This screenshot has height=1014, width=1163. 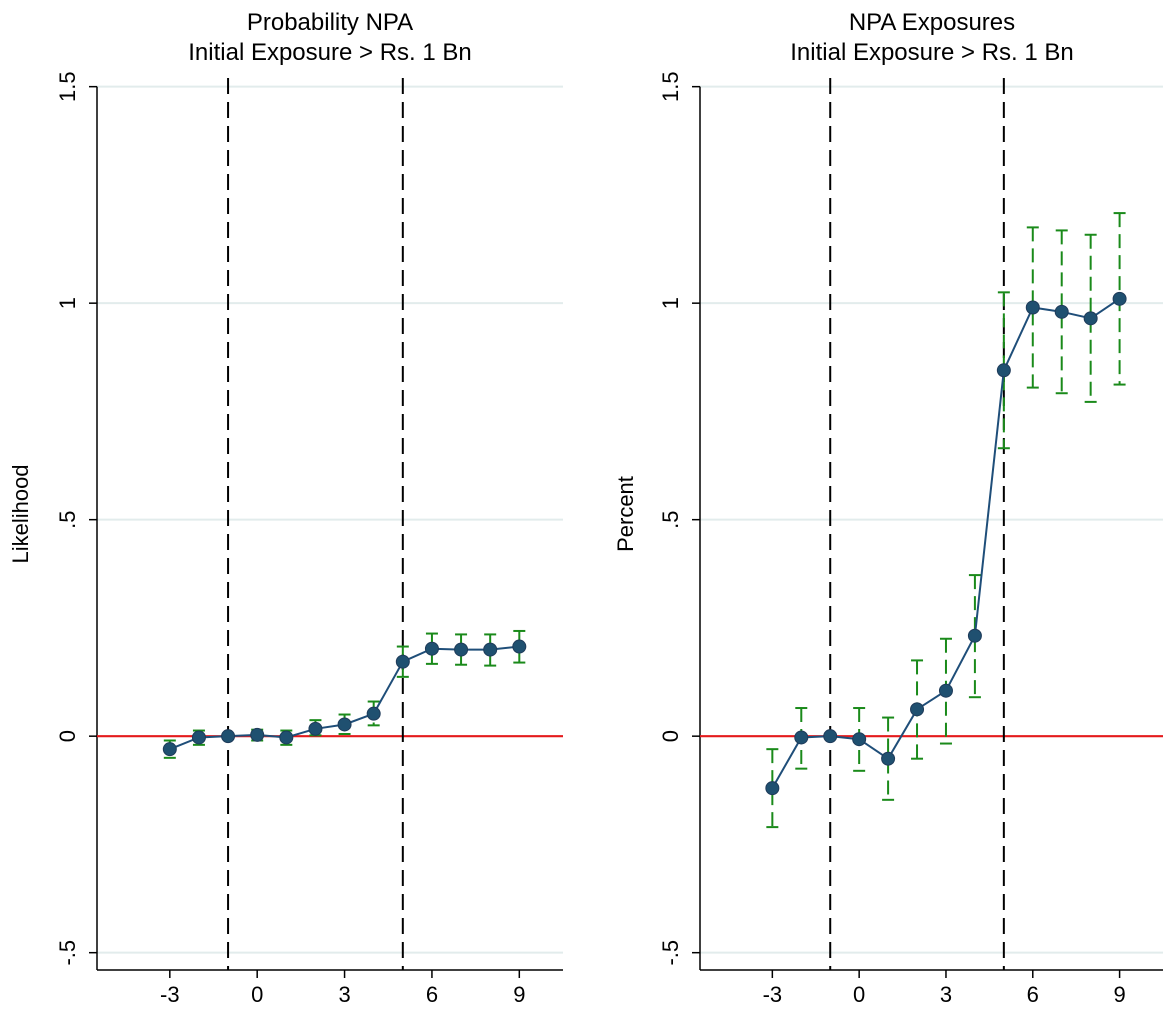 I want to click on chart-title-line: Probability NPA, so click(x=330, y=22).